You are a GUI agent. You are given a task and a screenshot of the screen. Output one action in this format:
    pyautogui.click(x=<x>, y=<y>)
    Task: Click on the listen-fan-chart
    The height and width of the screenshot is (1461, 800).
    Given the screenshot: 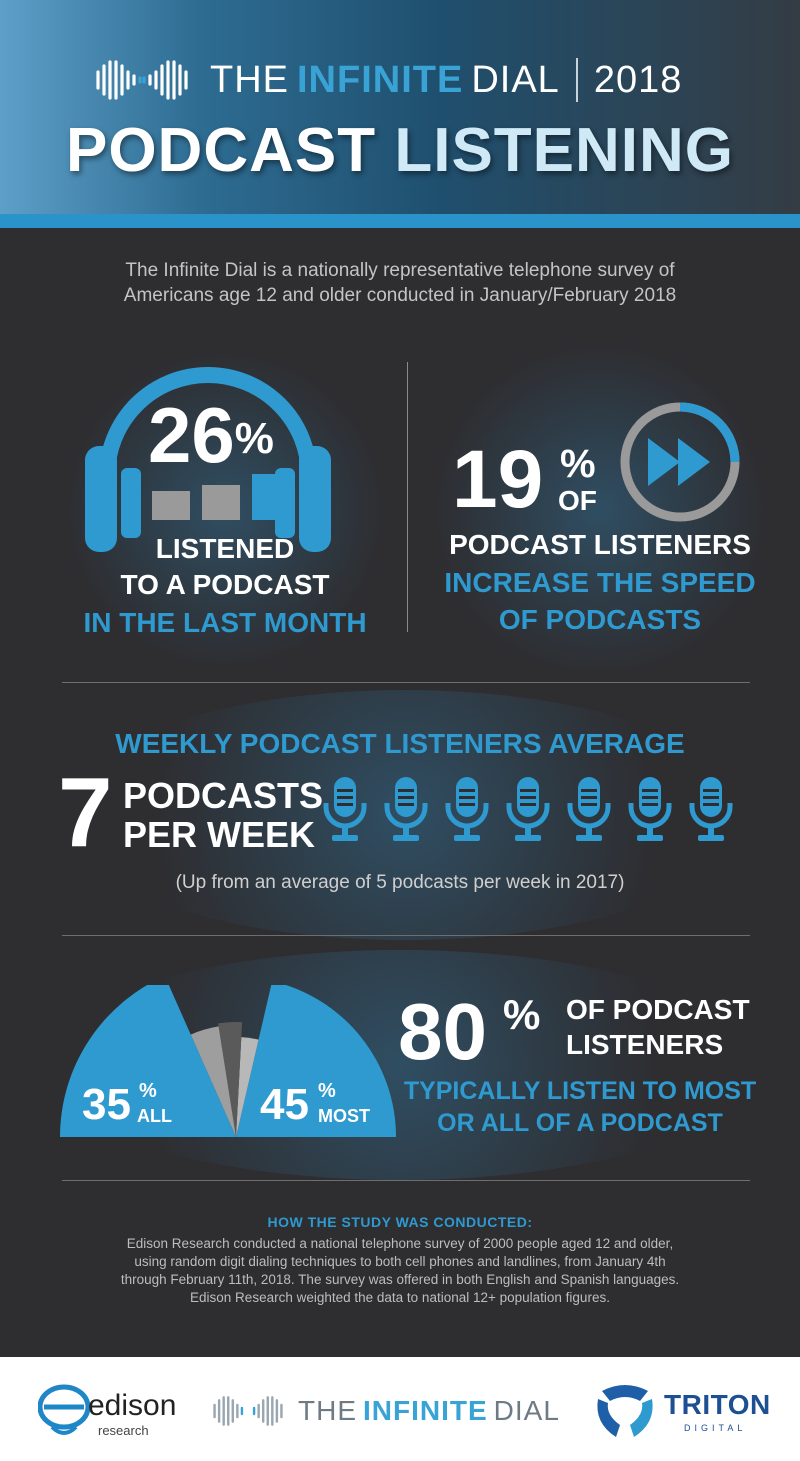 What is the action you would take?
    pyautogui.click(x=228, y=1061)
    